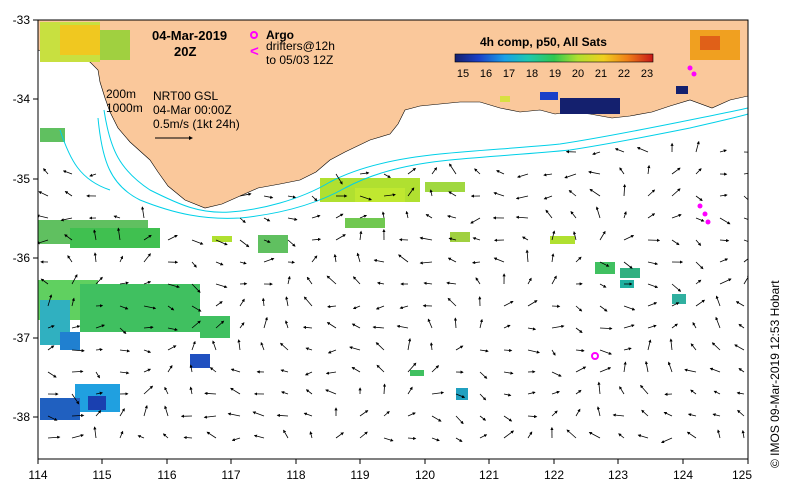  What do you see at coordinates (683, 475) in the screenshot?
I see `x-tick-label: 124` at bounding box center [683, 475].